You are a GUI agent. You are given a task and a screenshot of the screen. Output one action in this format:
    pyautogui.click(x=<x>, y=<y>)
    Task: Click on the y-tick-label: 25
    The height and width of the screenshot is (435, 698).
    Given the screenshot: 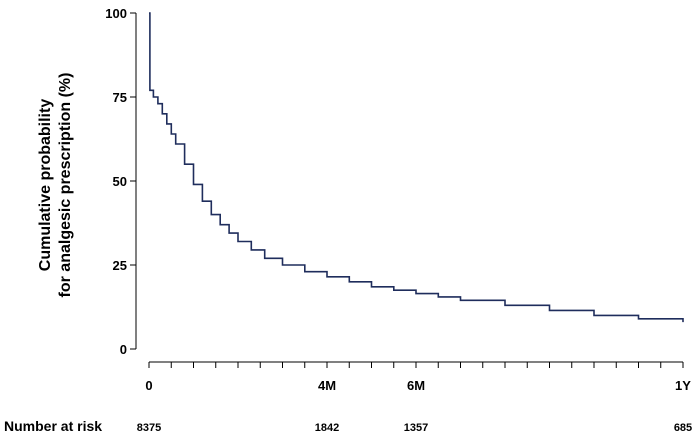 What is the action you would take?
    pyautogui.click(x=120, y=265)
    